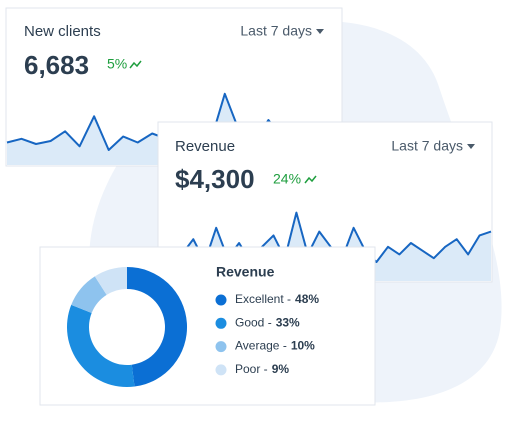 The image size is (510, 429). I want to click on legend-entry: Good - 33%, so click(267, 322).